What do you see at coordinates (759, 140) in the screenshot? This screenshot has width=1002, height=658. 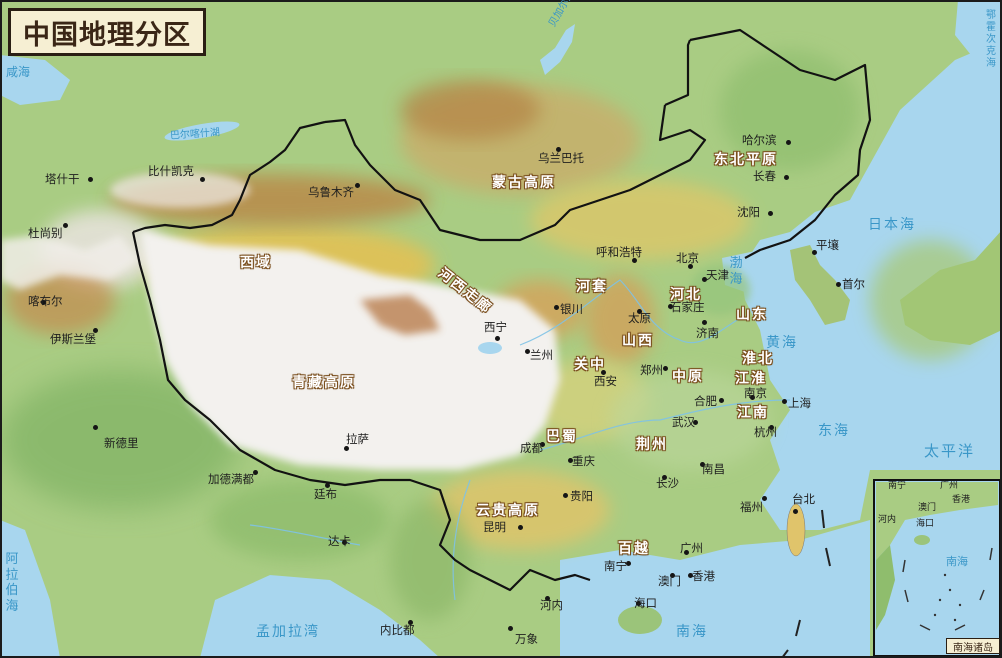 I see `city-label: 哈尔滨` at bounding box center [759, 140].